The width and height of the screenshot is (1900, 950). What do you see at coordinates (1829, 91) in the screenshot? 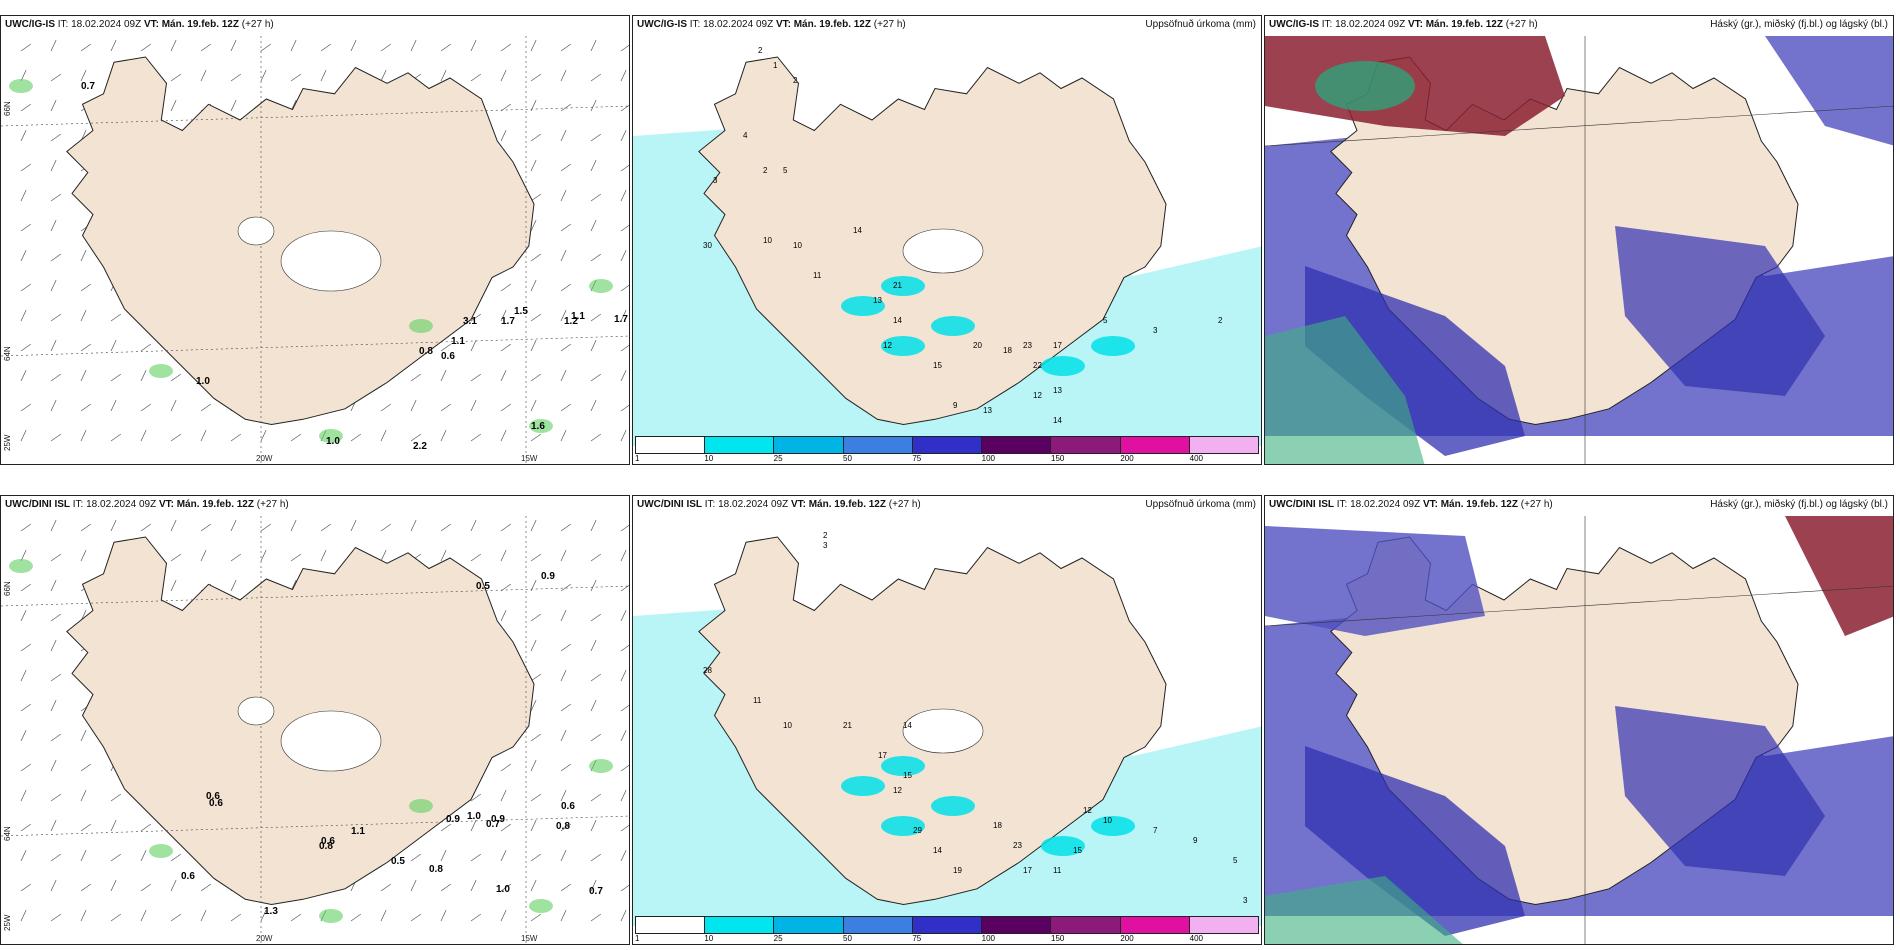
I see `cloud-mid` at bounding box center [1829, 91].